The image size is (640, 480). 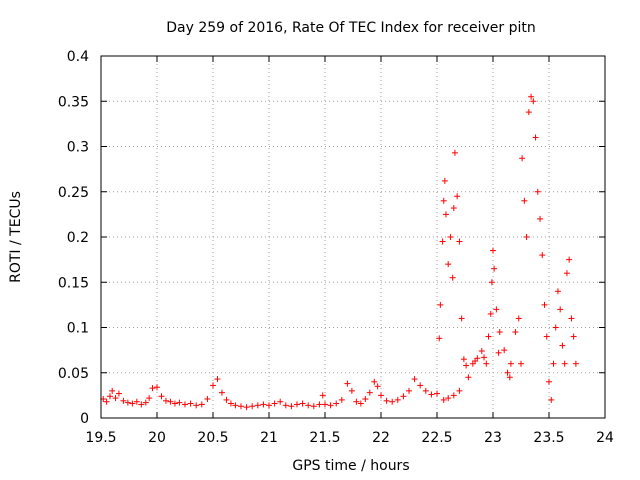 What do you see at coordinates (324, 438) in the screenshot?
I see `x-tick-label: 21.5` at bounding box center [324, 438].